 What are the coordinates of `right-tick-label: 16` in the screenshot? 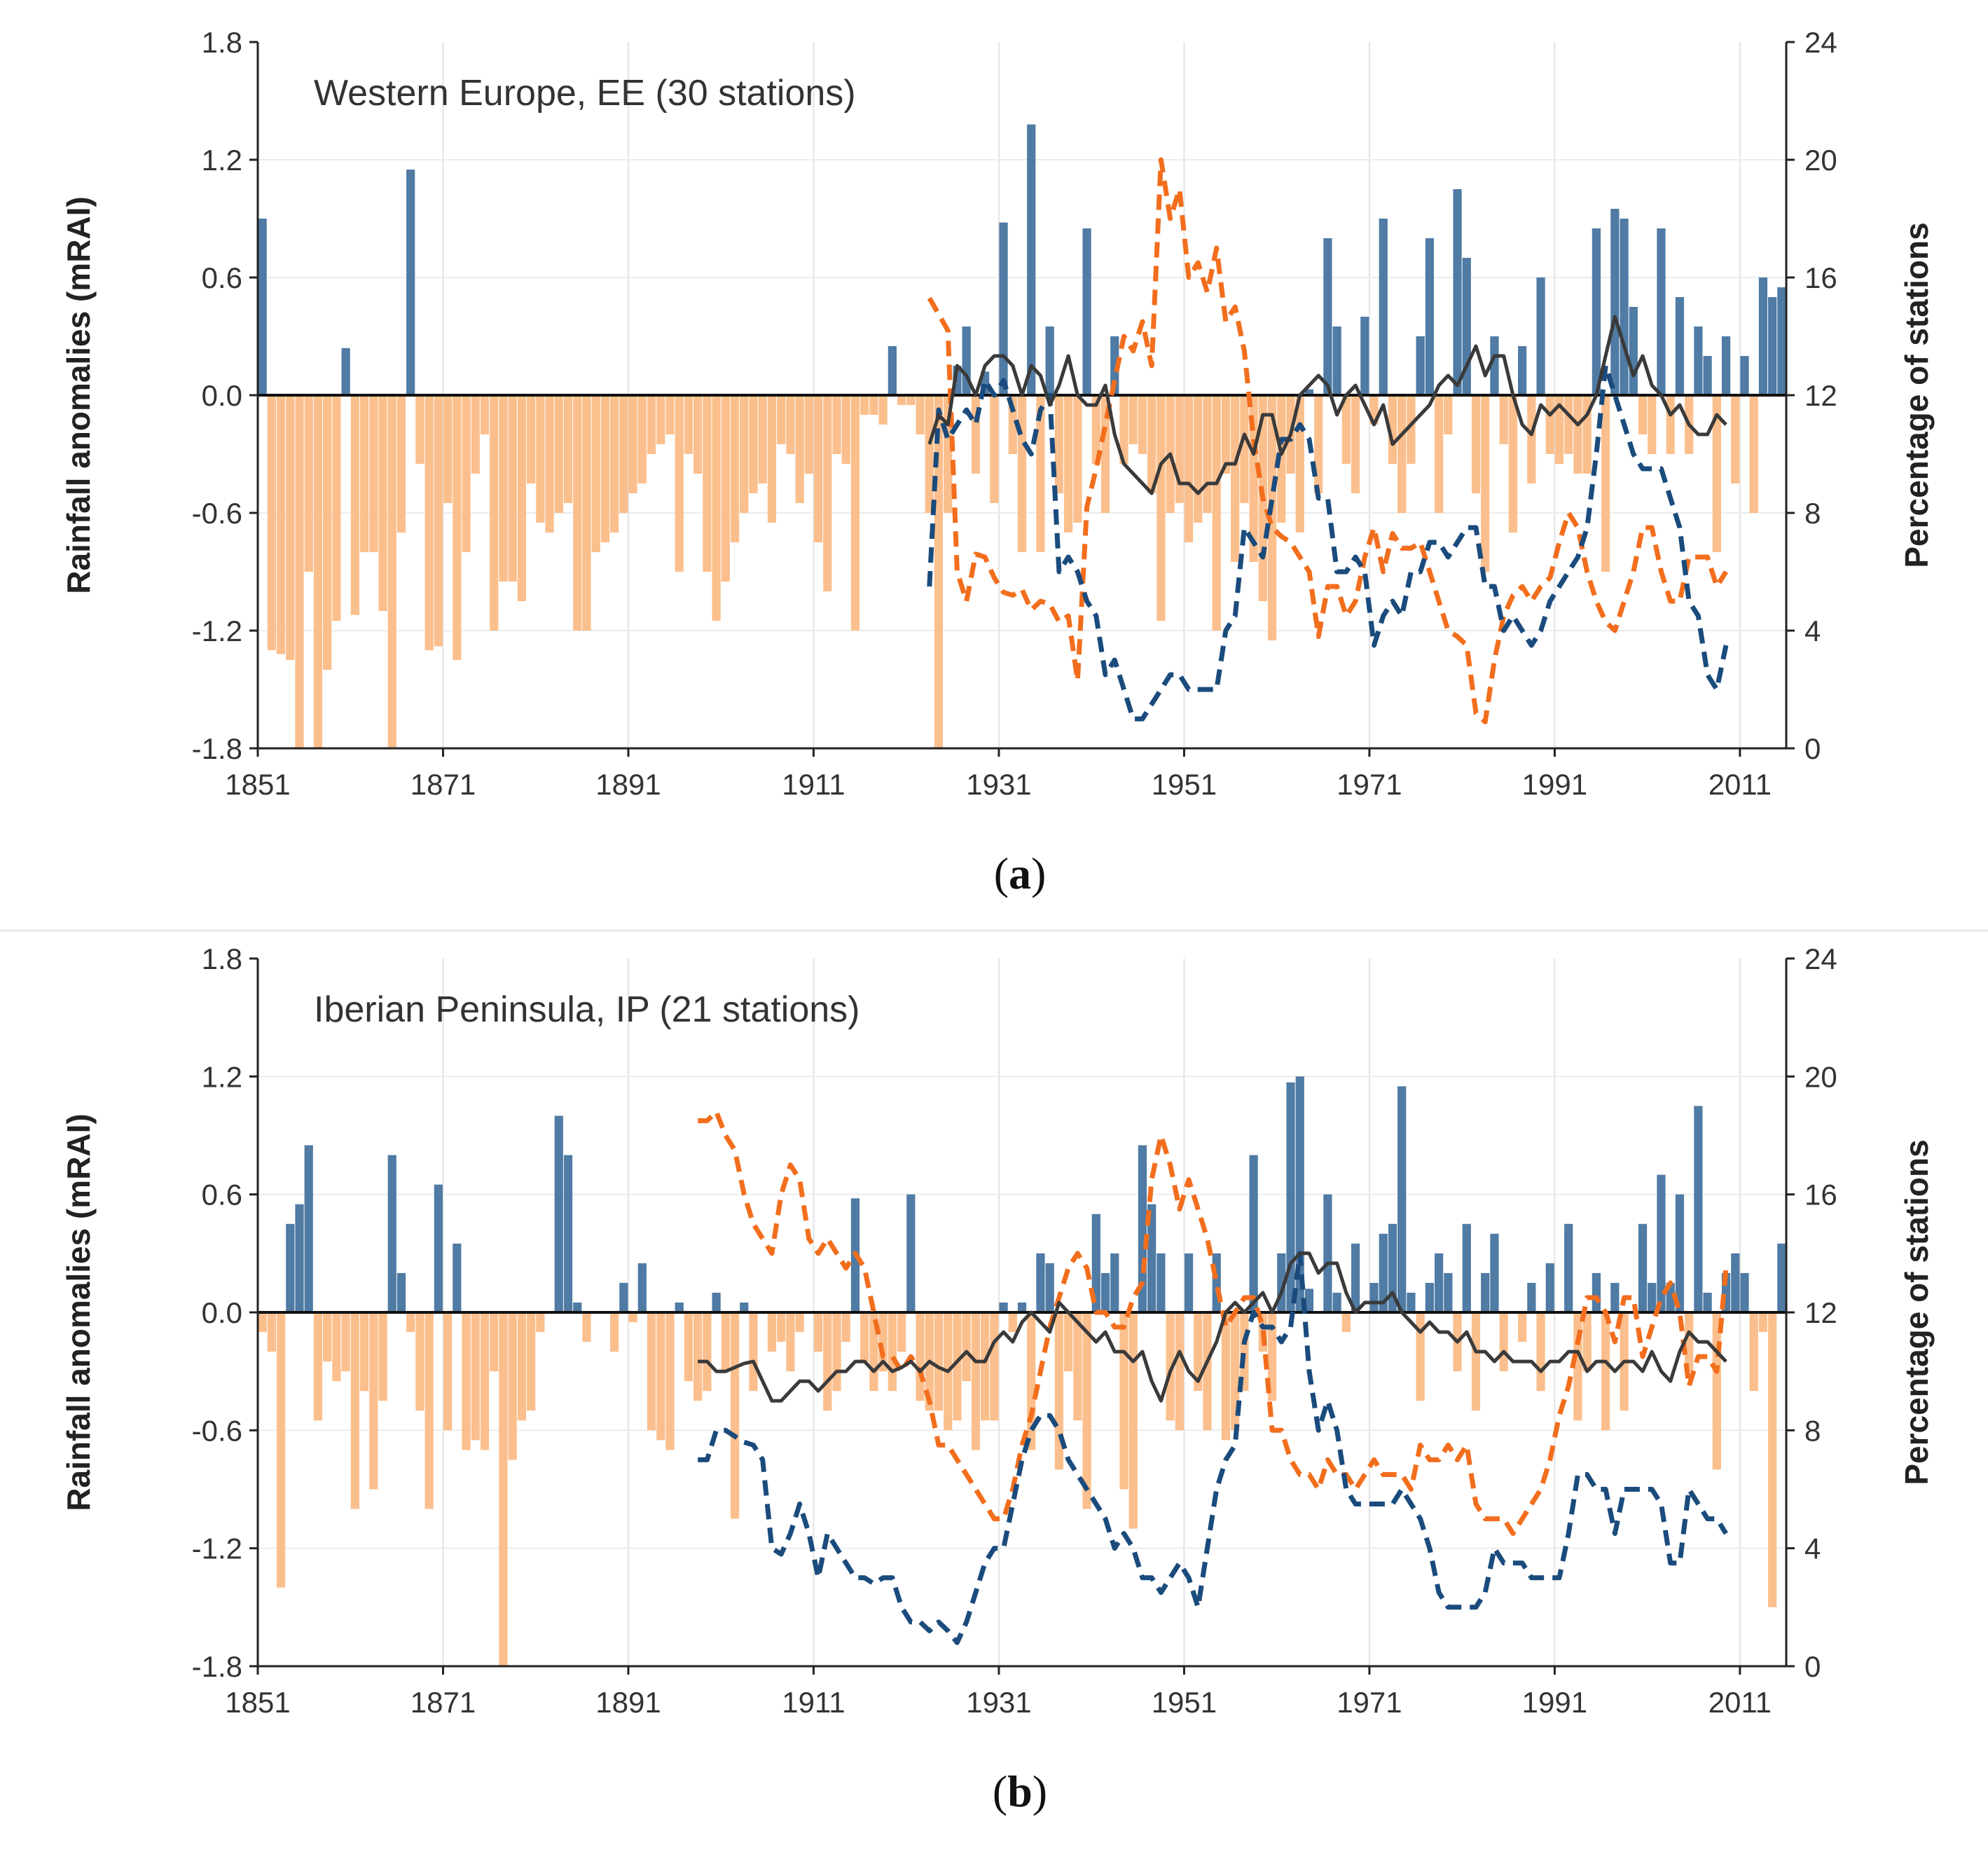 It's located at (1820, 277).